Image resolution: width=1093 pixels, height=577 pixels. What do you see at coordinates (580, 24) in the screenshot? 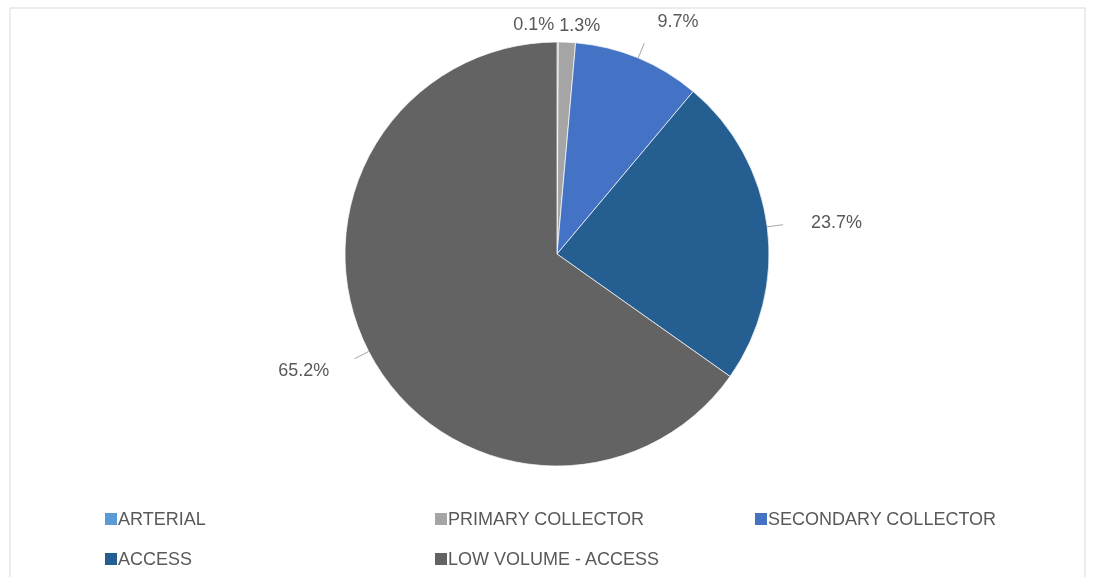
I see `data-label: 1.3%` at bounding box center [580, 24].